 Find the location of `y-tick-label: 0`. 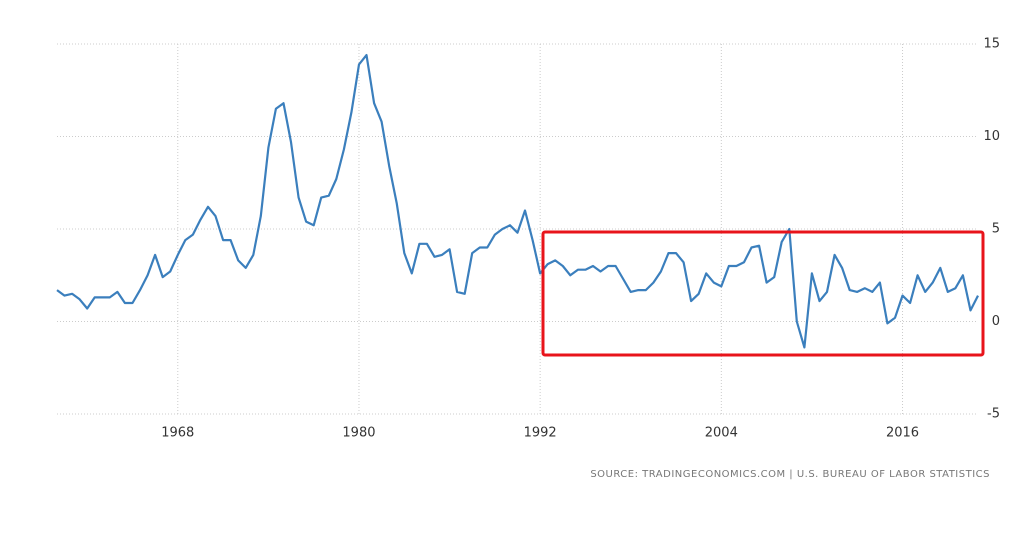

y-tick-label: 0 is located at coordinates (996, 321).